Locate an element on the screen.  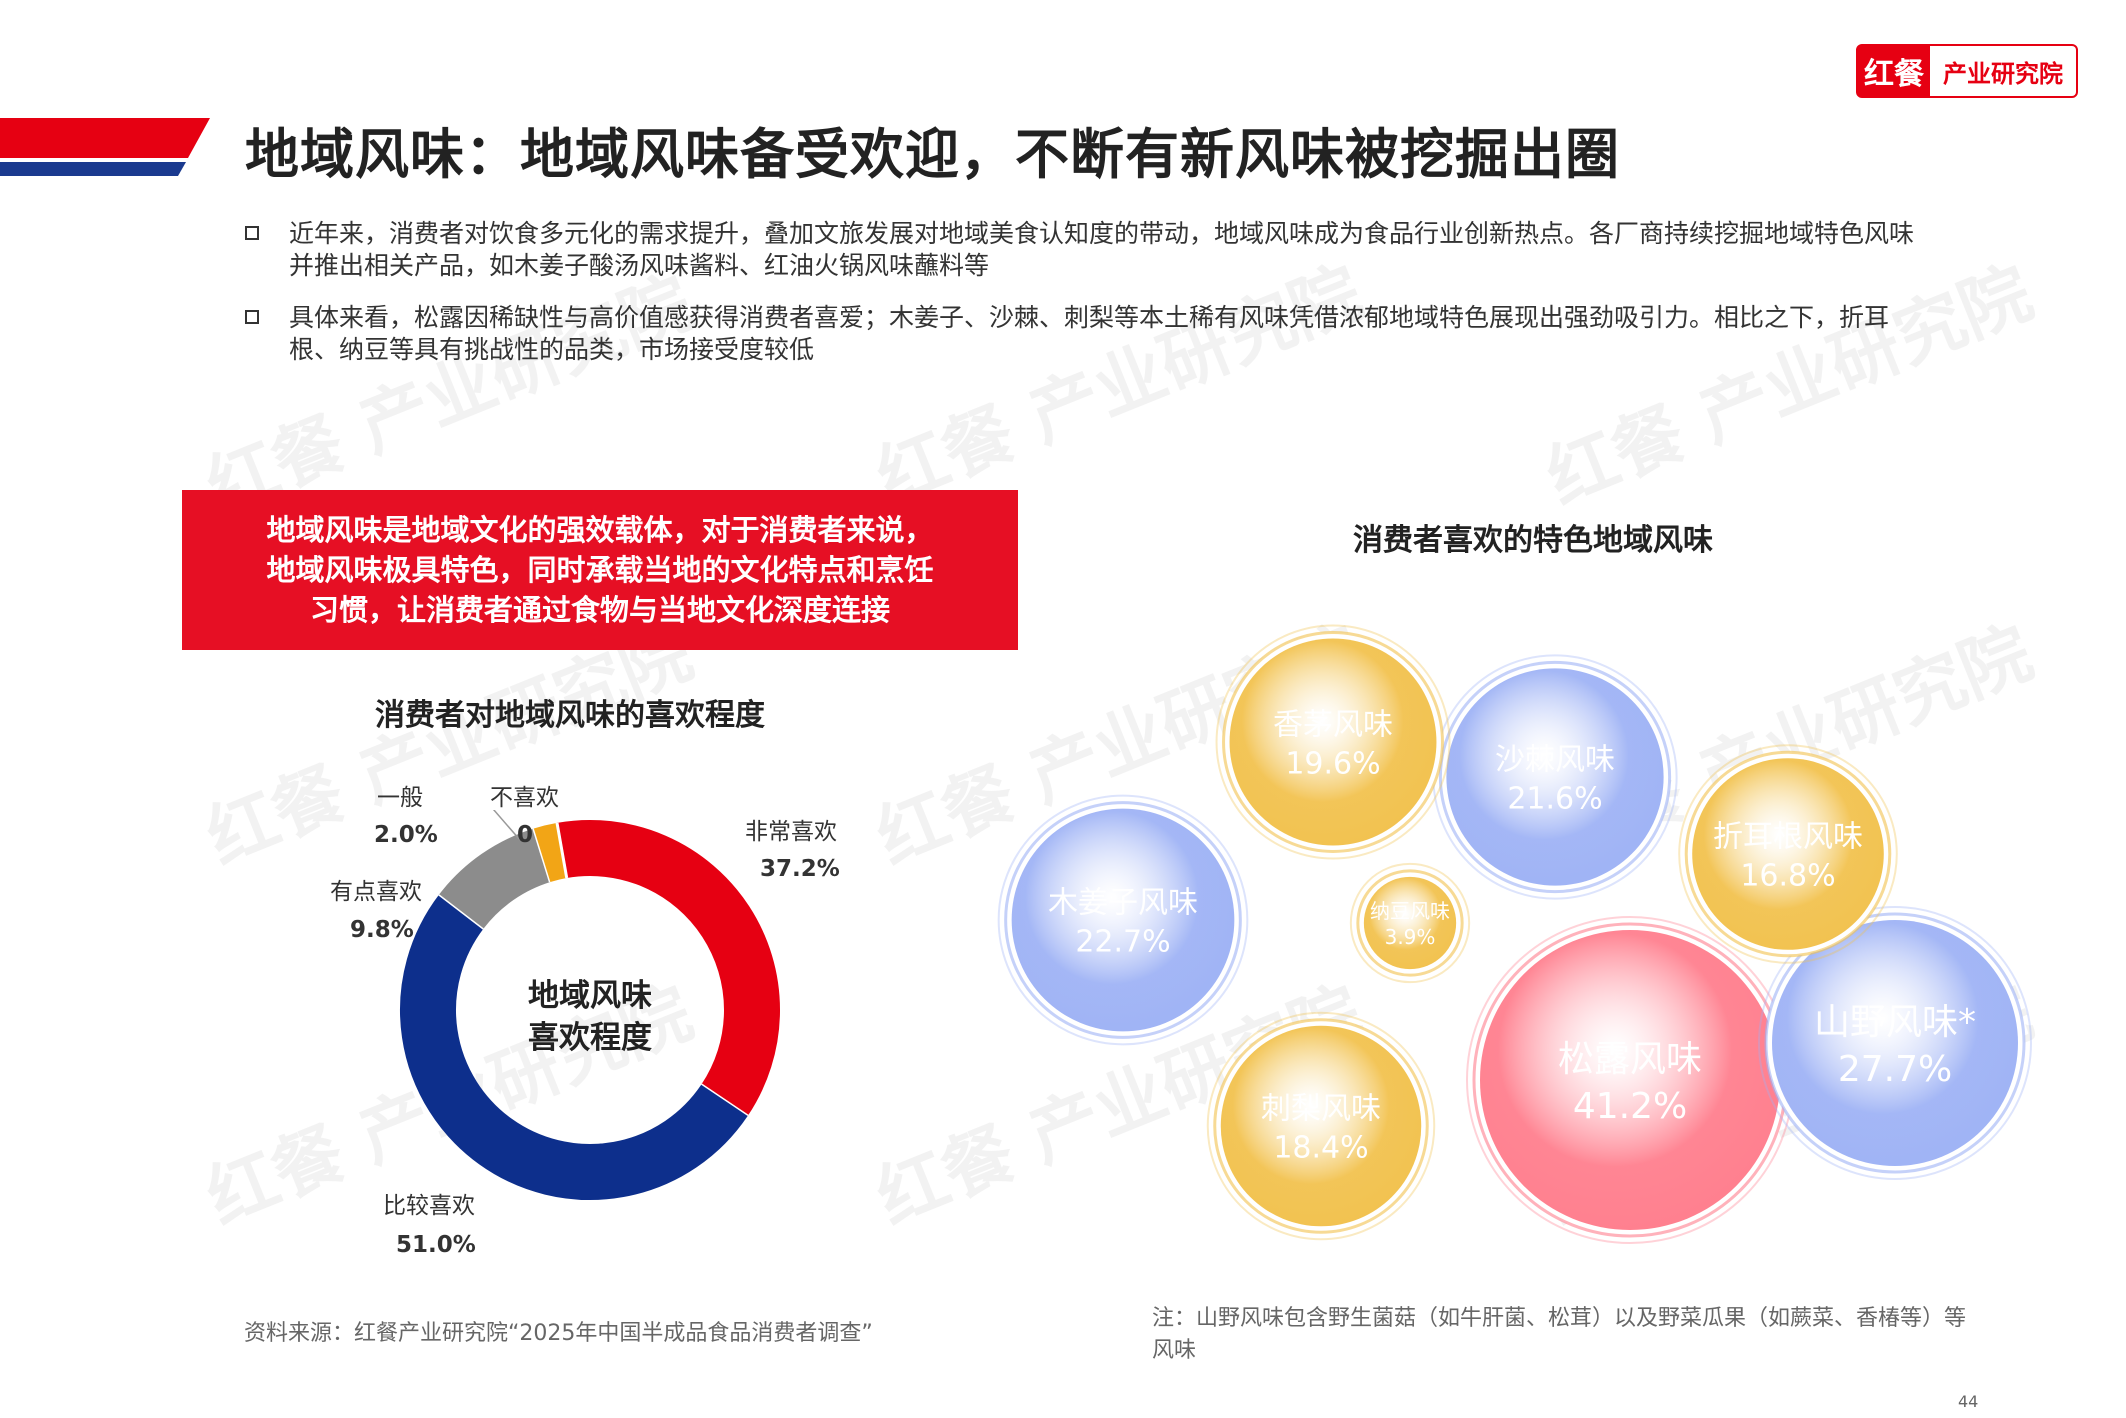
bubble-value: 27.7% is located at coordinates (1895, 1069).